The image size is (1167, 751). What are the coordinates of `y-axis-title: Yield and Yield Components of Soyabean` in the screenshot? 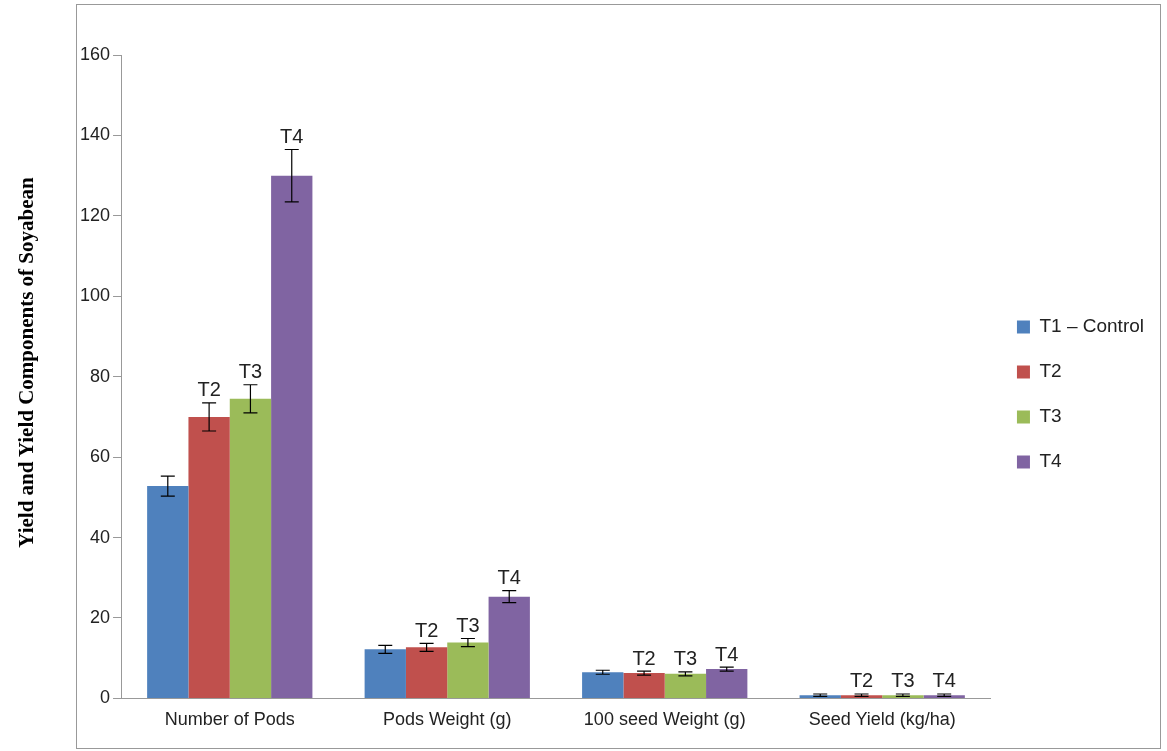 It's located at (26, 363).